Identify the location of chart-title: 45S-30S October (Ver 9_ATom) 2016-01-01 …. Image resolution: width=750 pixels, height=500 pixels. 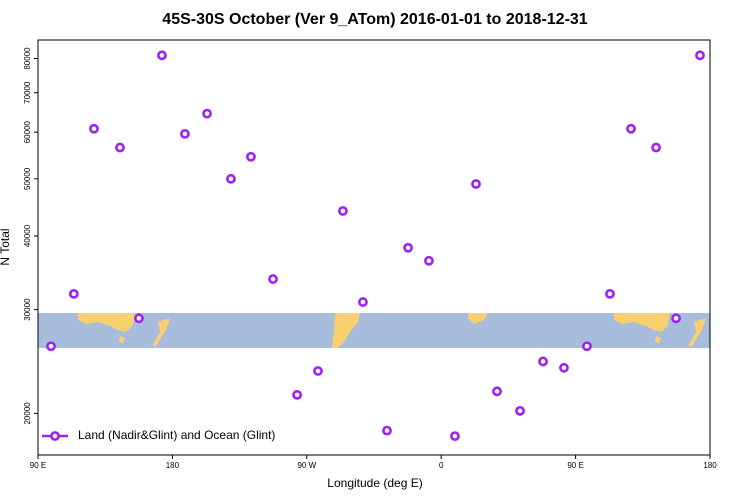
(374, 19).